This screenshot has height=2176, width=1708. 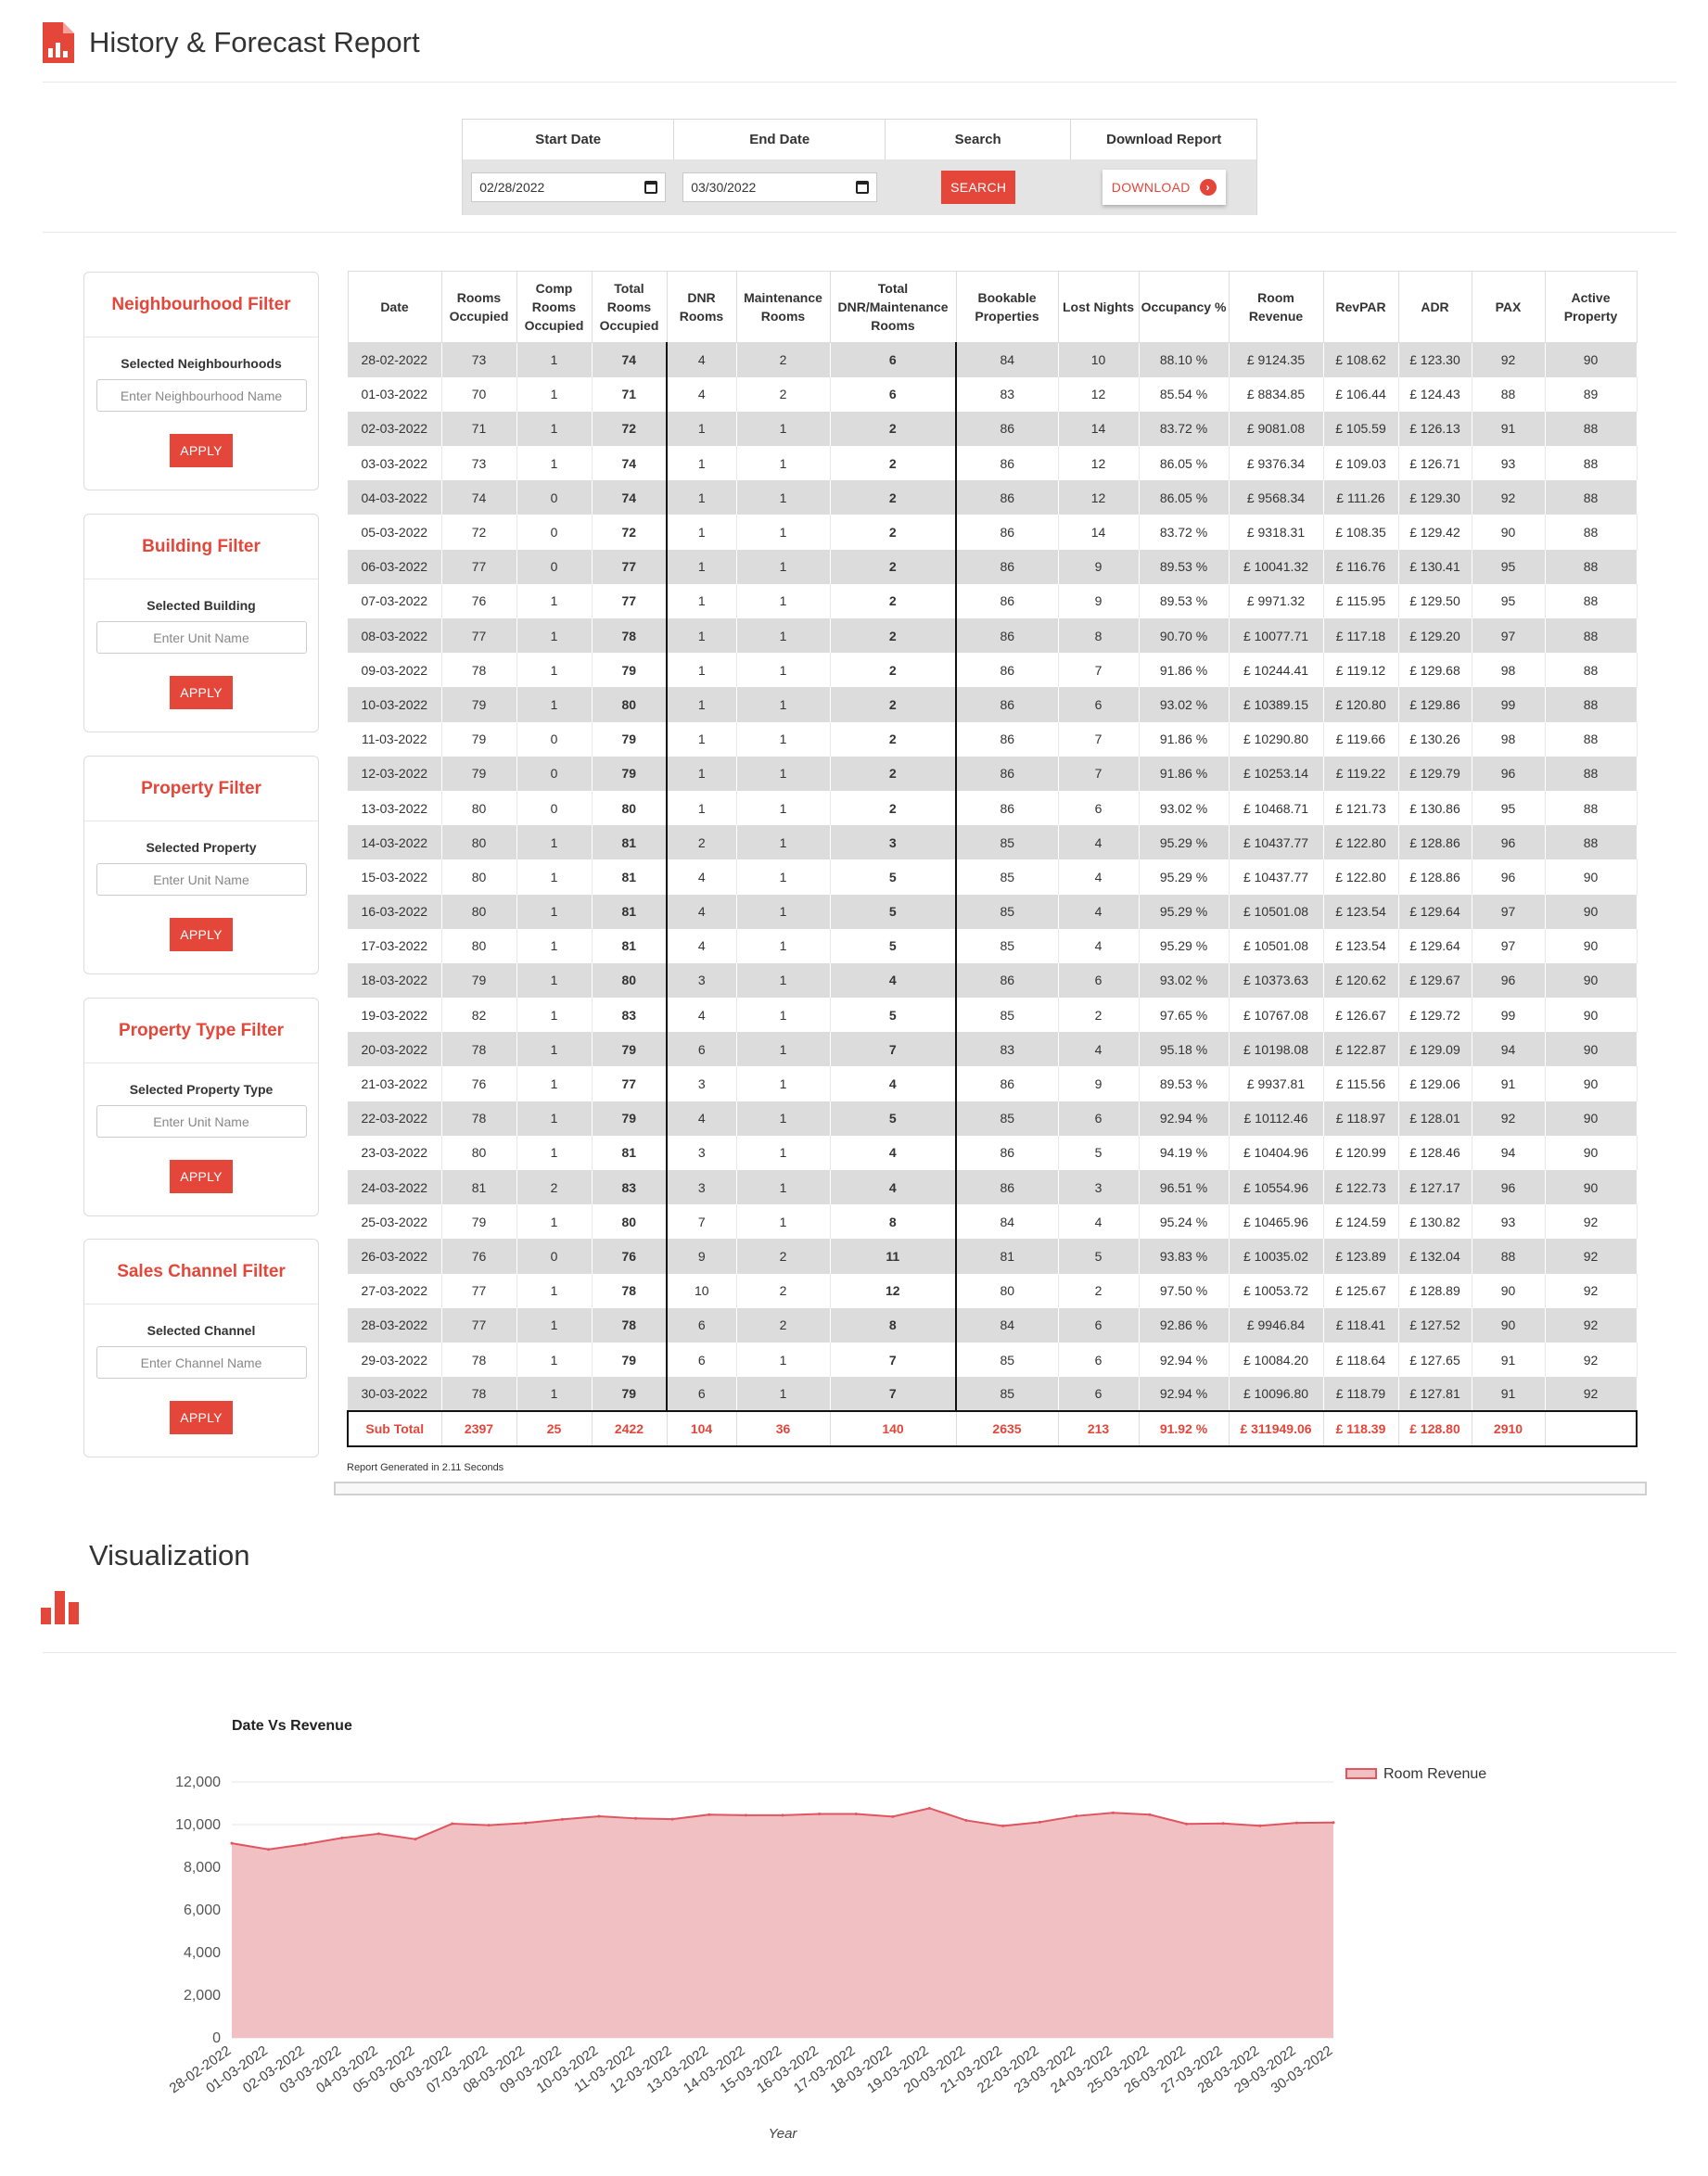 I want to click on table-cell: 94.19 %, so click(x=1184, y=1152).